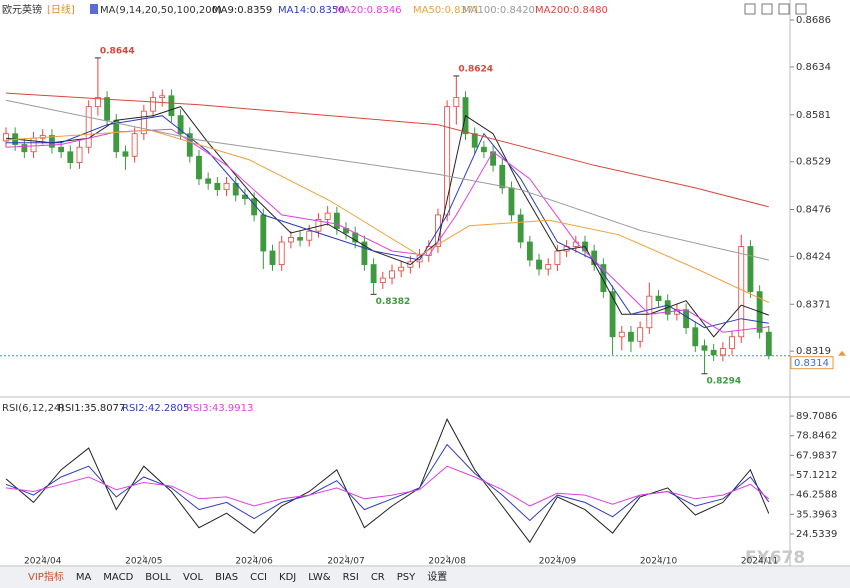 The width and height of the screenshot is (850, 588). Describe the element at coordinates (816, 455) in the screenshot. I see `y-tick-label: 67.9837` at that location.